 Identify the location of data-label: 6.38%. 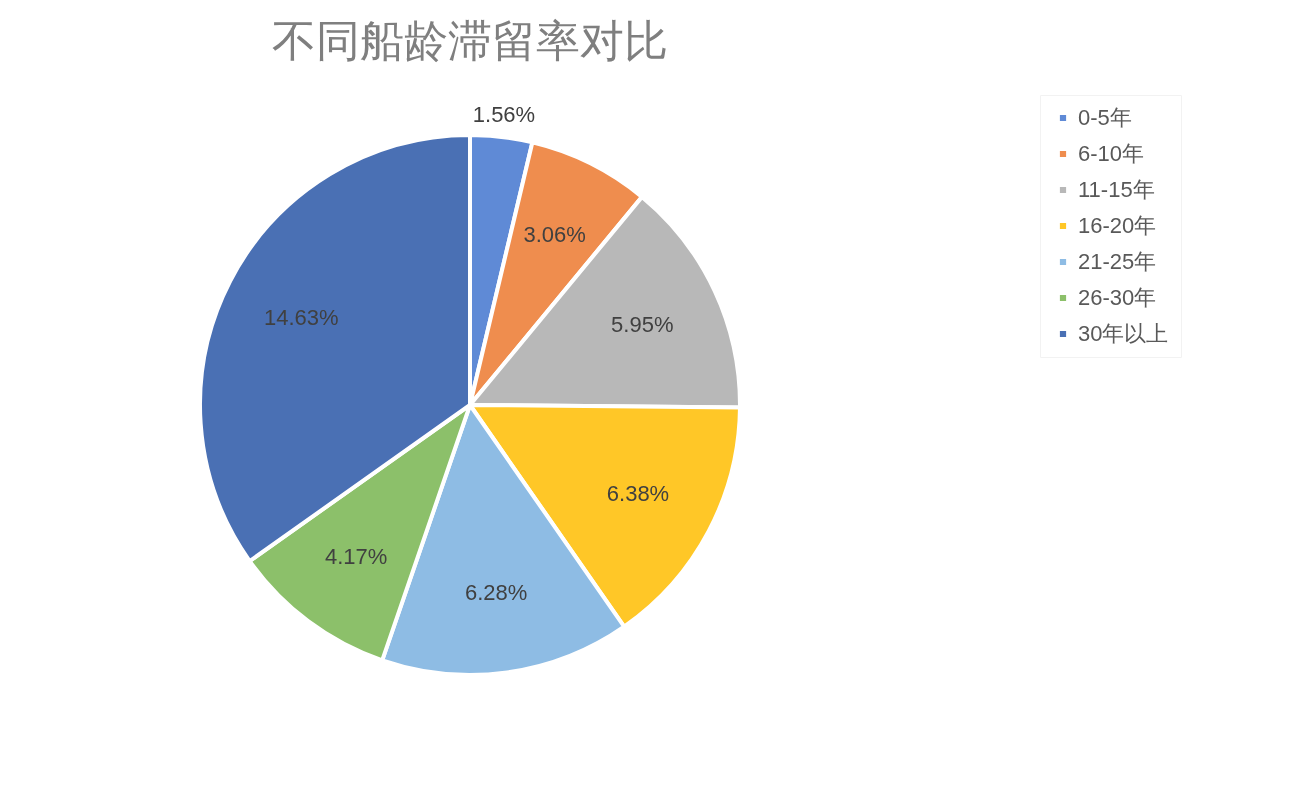
(638, 493).